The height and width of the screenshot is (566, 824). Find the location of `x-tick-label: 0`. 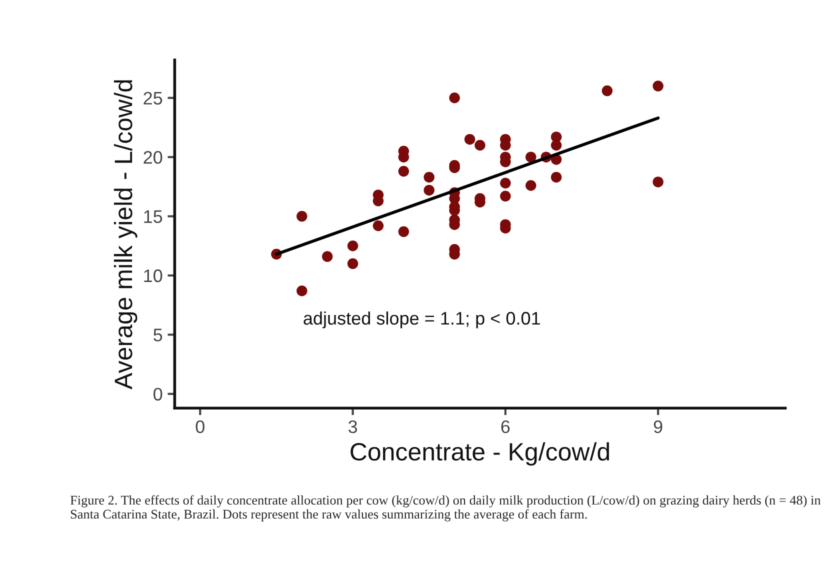

x-tick-label: 0 is located at coordinates (200, 427).